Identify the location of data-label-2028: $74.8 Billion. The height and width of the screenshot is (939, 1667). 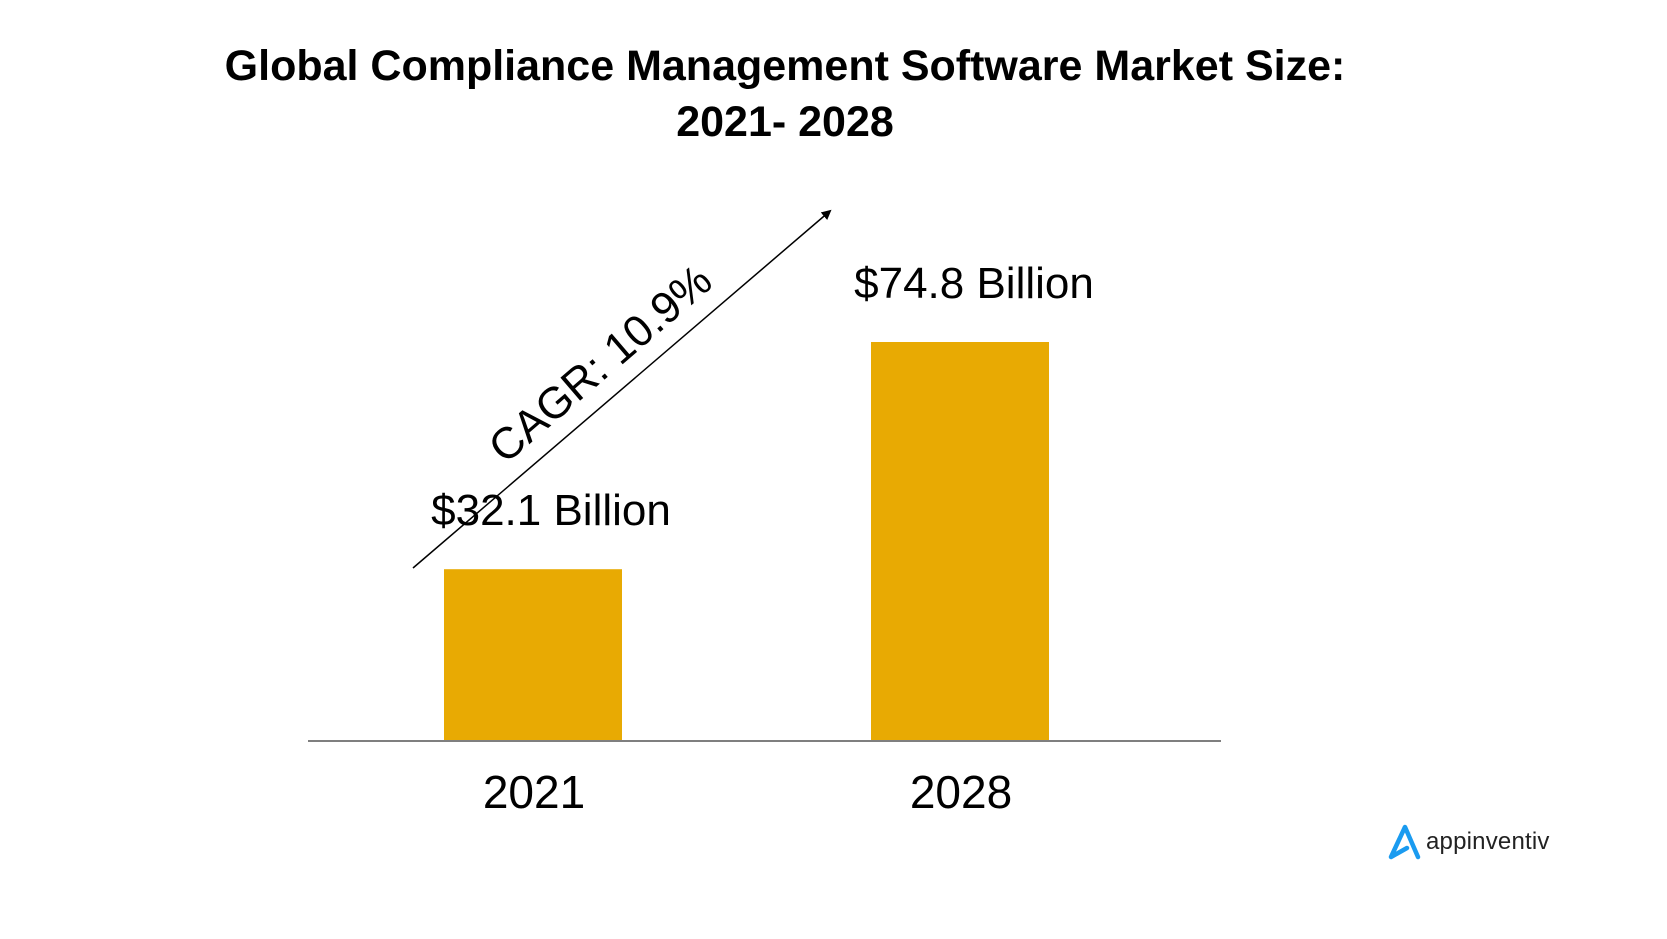
(974, 283).